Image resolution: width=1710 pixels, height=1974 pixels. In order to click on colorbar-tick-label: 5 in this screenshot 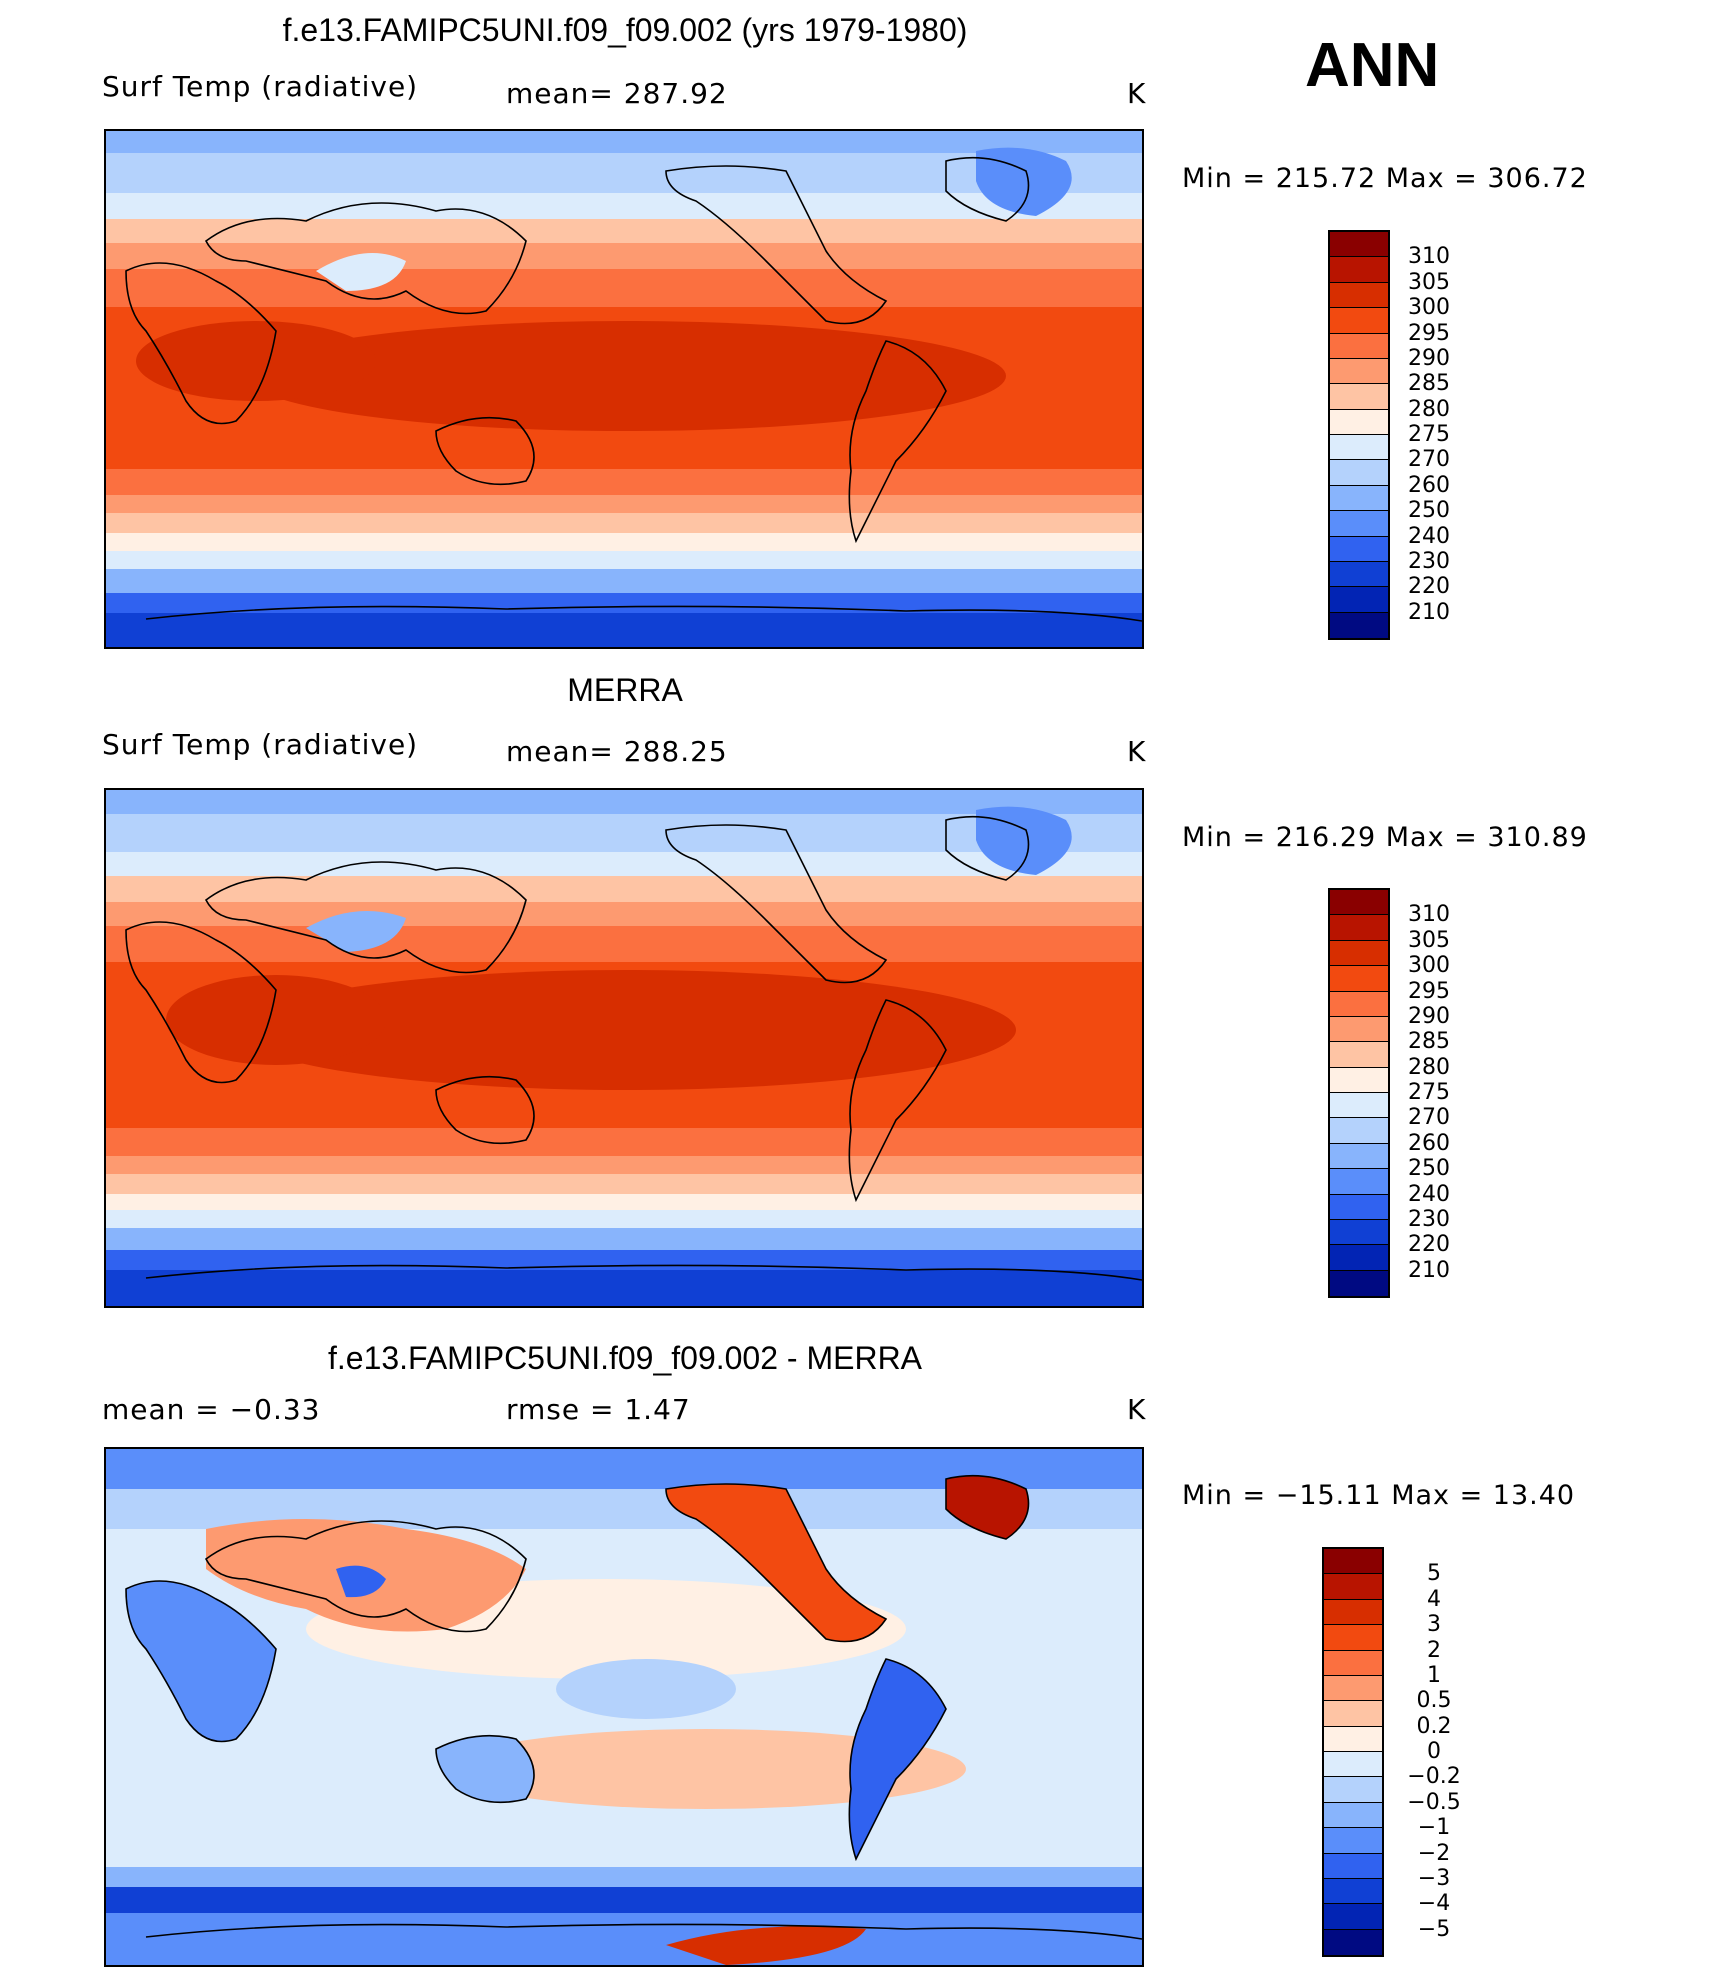, I will do `click(1434, 1574)`.